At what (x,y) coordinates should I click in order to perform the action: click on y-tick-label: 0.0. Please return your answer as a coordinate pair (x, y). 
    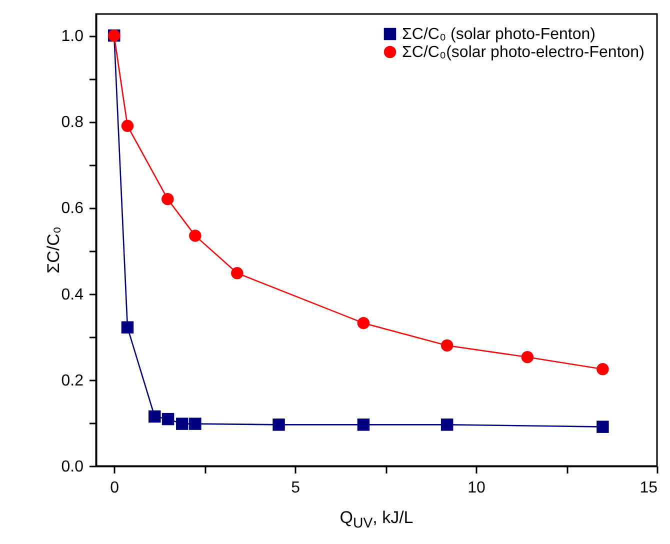
    Looking at the image, I should click on (72, 467).